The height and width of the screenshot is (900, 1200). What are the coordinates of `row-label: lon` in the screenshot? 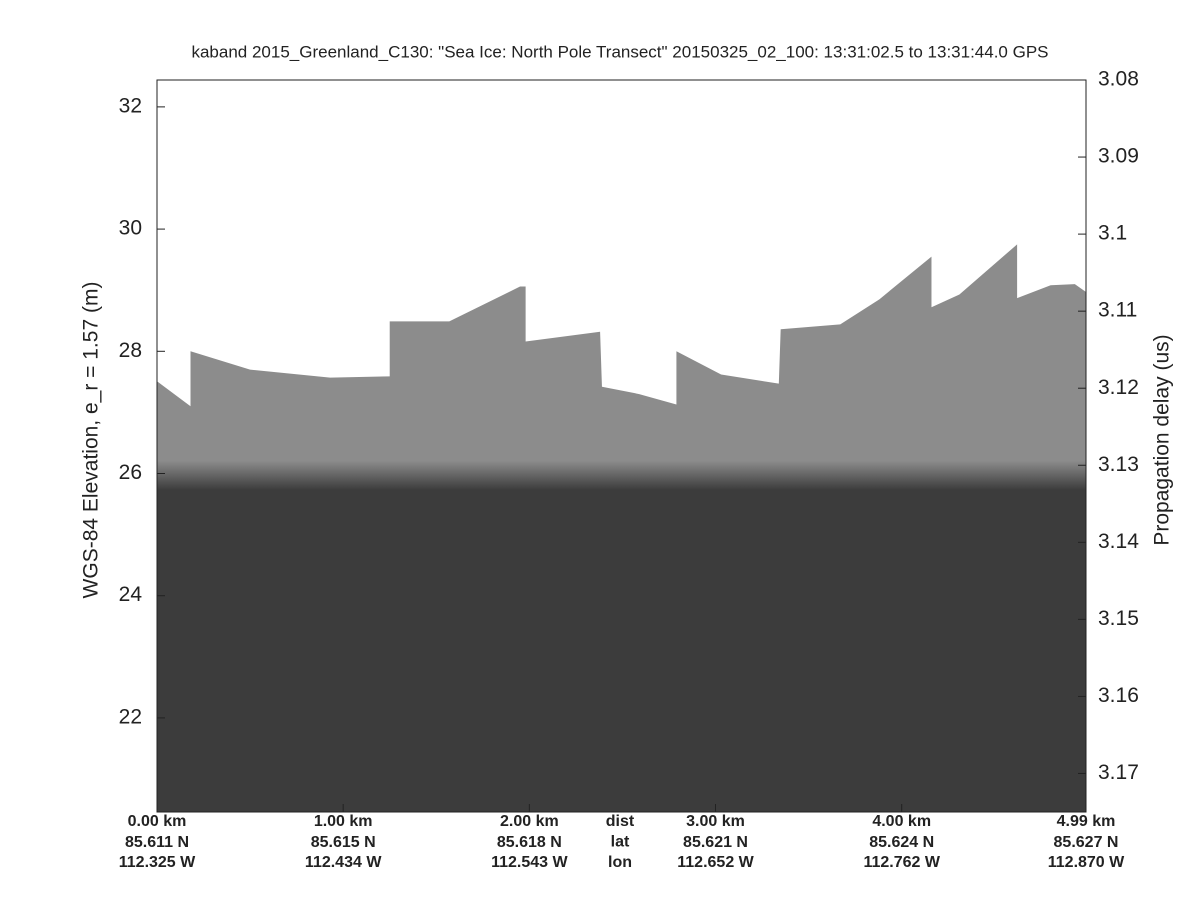 It's located at (620, 862).